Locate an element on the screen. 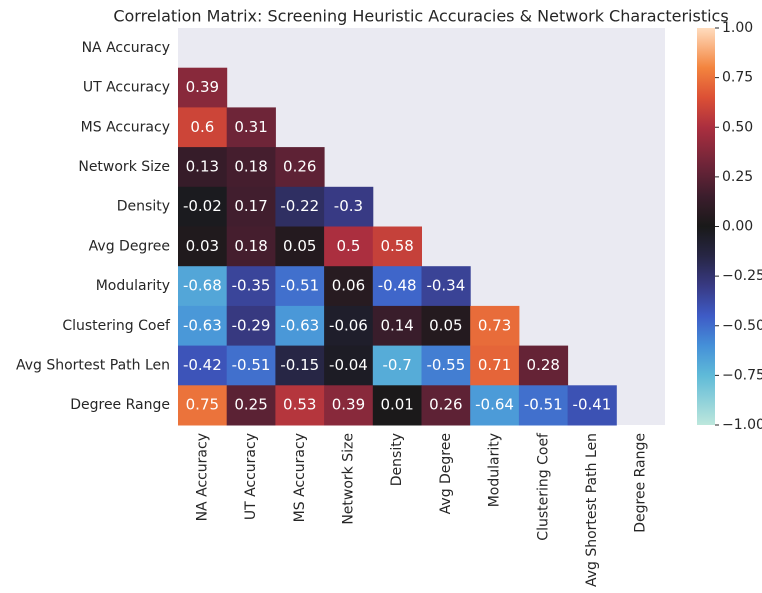 This screenshot has height=593, width=762. cell-label: -0.04 is located at coordinates (348, 365).